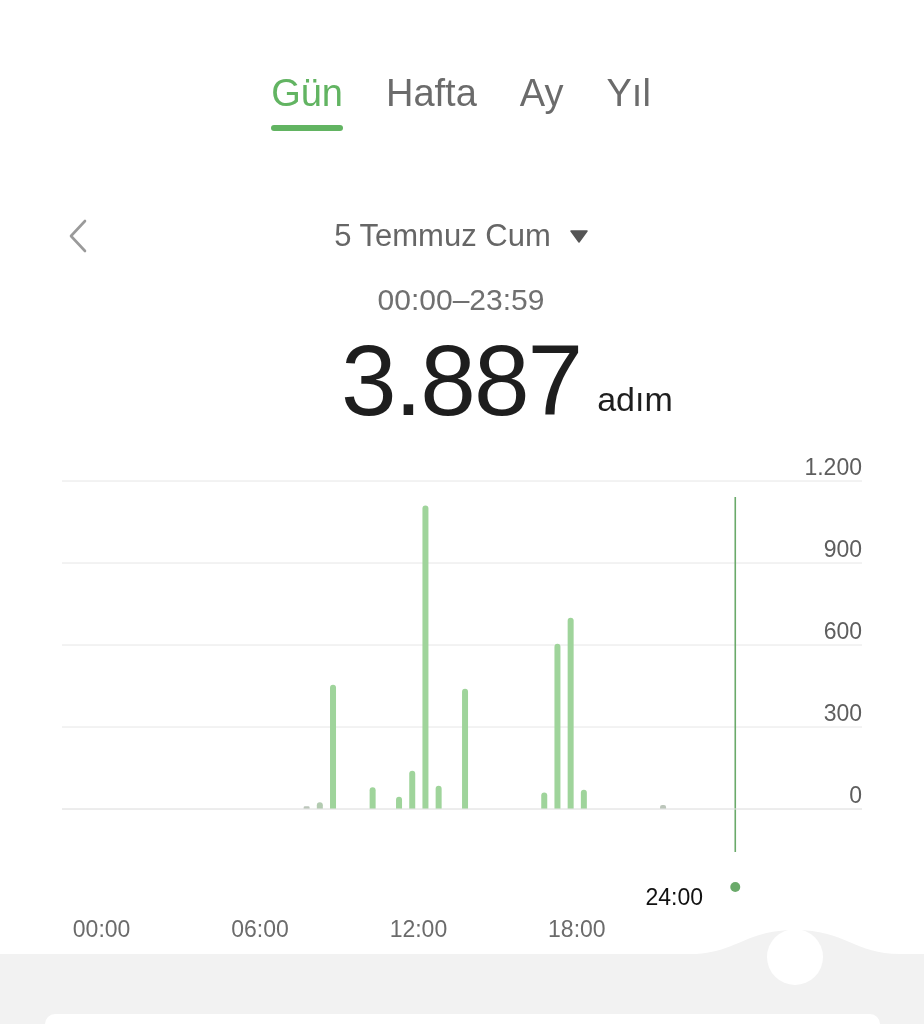 The width and height of the screenshot is (924, 1024). What do you see at coordinates (461, 380) in the screenshot?
I see `text: 3.887` at bounding box center [461, 380].